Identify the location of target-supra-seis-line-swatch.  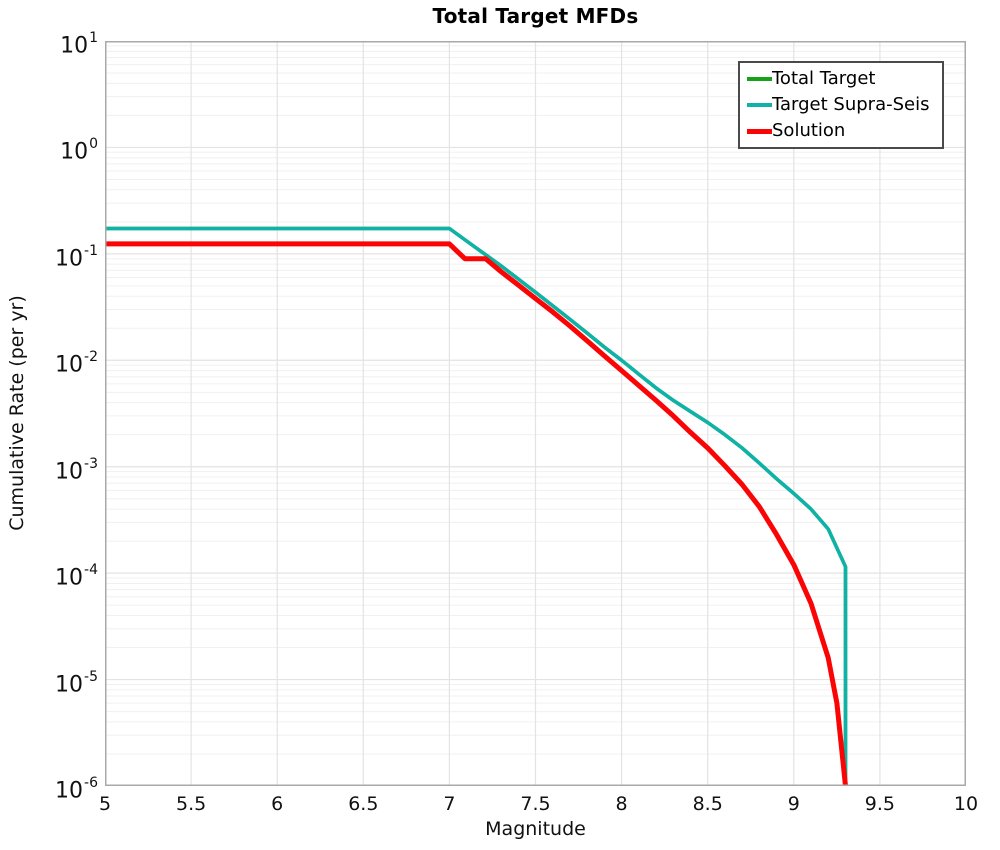
(759, 105).